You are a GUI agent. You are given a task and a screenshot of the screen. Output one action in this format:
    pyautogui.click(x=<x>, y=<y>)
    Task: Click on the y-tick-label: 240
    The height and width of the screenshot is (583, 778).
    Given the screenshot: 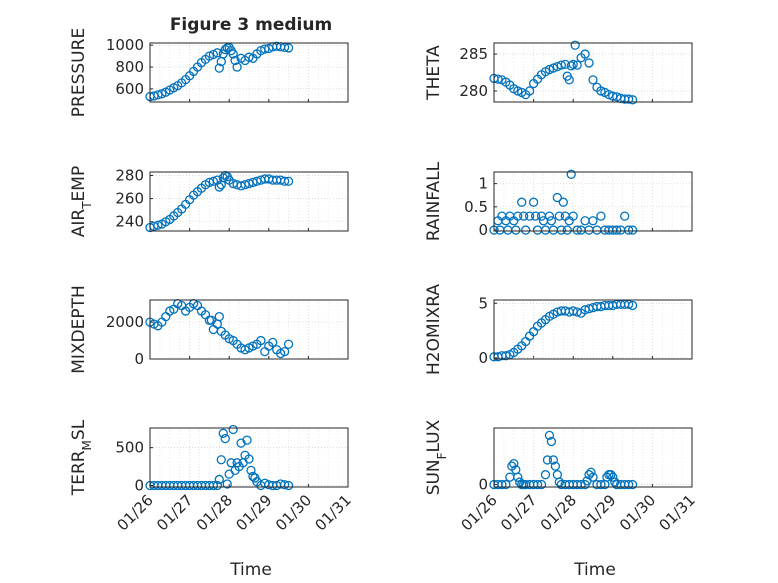 What is the action you would take?
    pyautogui.click(x=129, y=222)
    